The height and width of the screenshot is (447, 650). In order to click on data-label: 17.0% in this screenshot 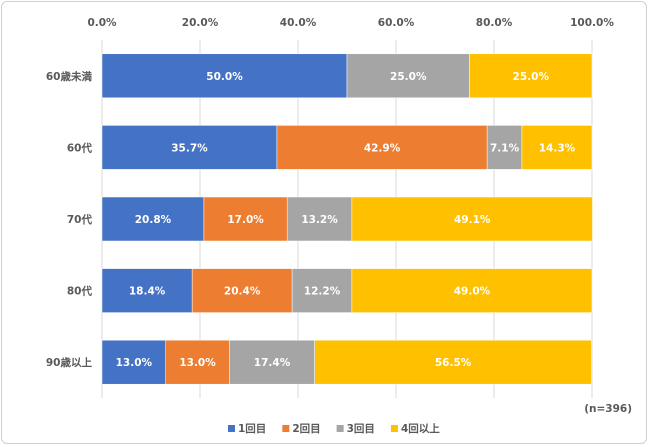, I will do `click(245, 220)`.